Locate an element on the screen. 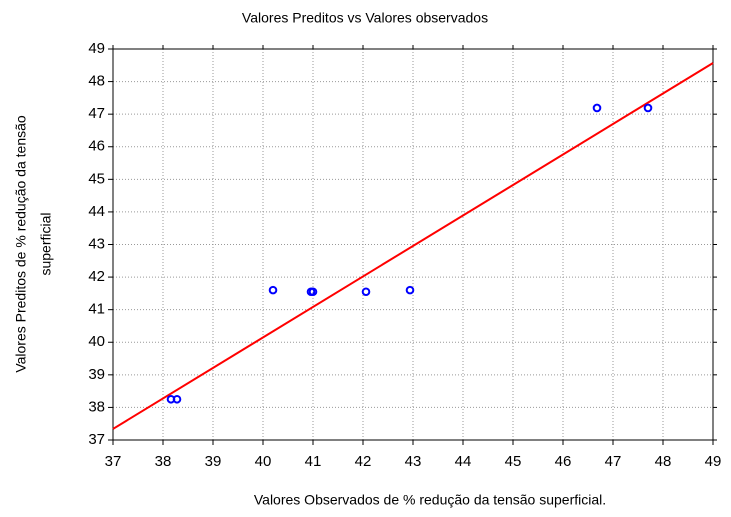 Image resolution: width=731 pixels, height=517 pixels. y-tick-label: 48 is located at coordinates (96, 81).